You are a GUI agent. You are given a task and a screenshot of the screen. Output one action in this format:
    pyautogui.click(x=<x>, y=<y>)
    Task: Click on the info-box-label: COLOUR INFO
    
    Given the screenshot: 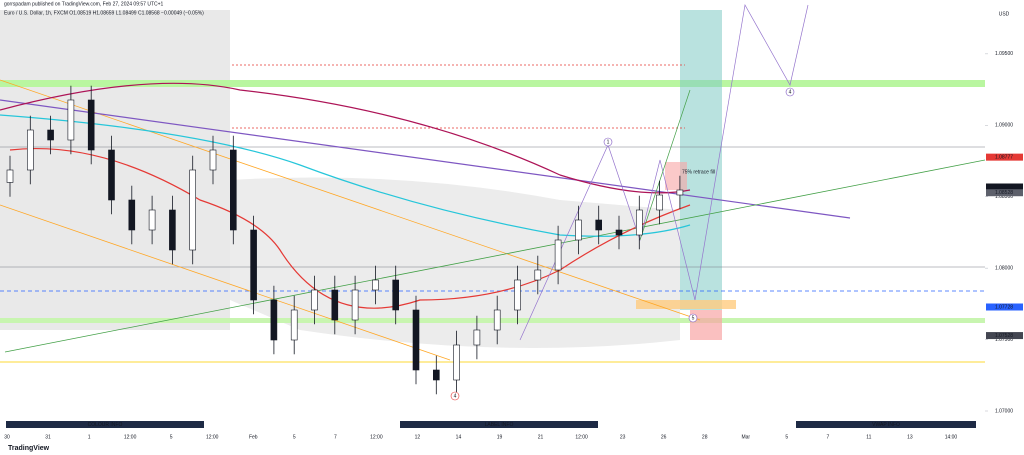 What is the action you would take?
    pyautogui.click(x=105, y=425)
    